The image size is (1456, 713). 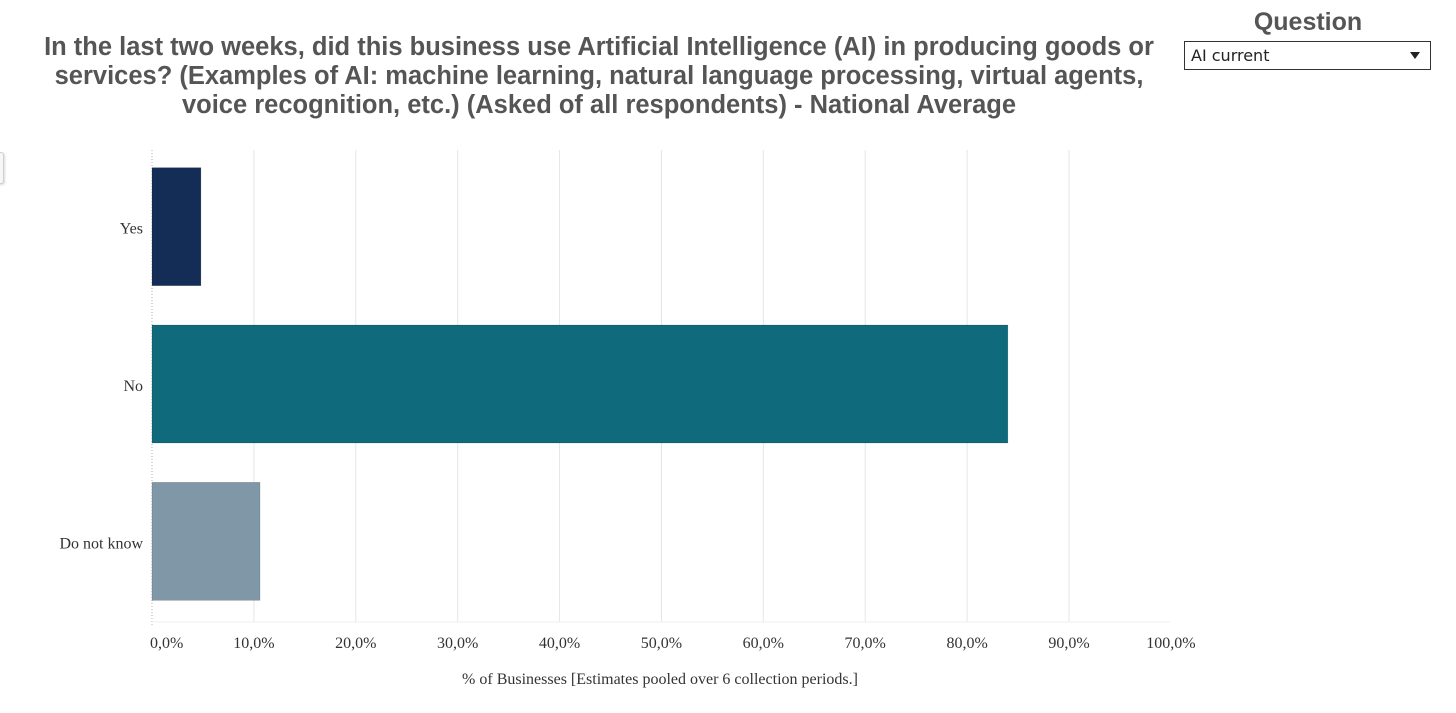 I want to click on x-tick-label: 20,0%, so click(x=355, y=643).